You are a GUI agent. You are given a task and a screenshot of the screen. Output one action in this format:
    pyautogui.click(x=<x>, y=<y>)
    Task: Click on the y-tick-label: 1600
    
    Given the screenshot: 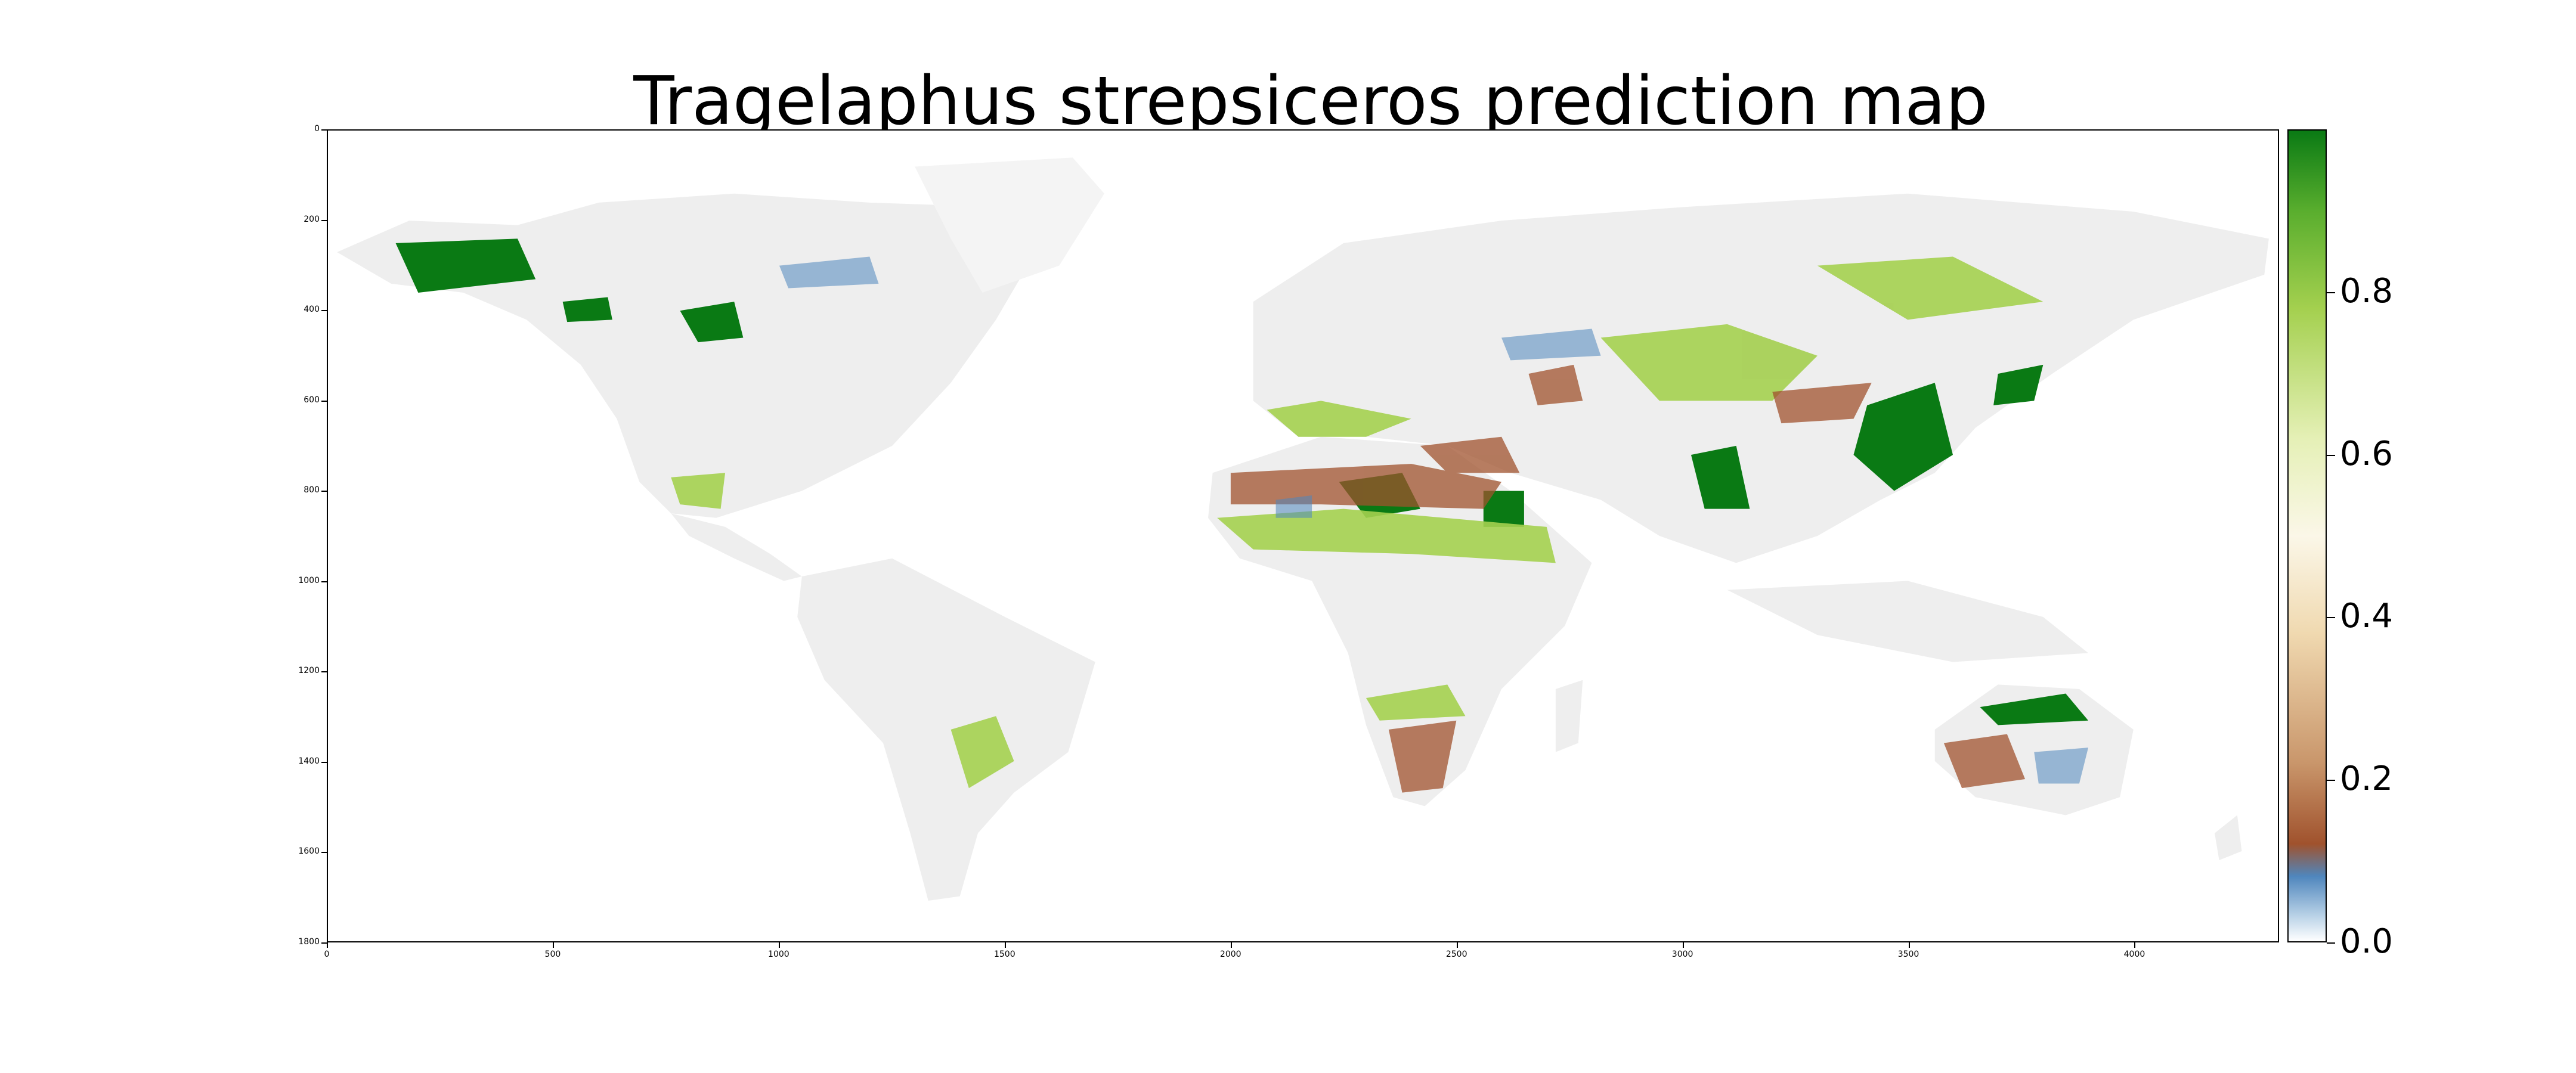 What is the action you would take?
    pyautogui.click(x=309, y=851)
    